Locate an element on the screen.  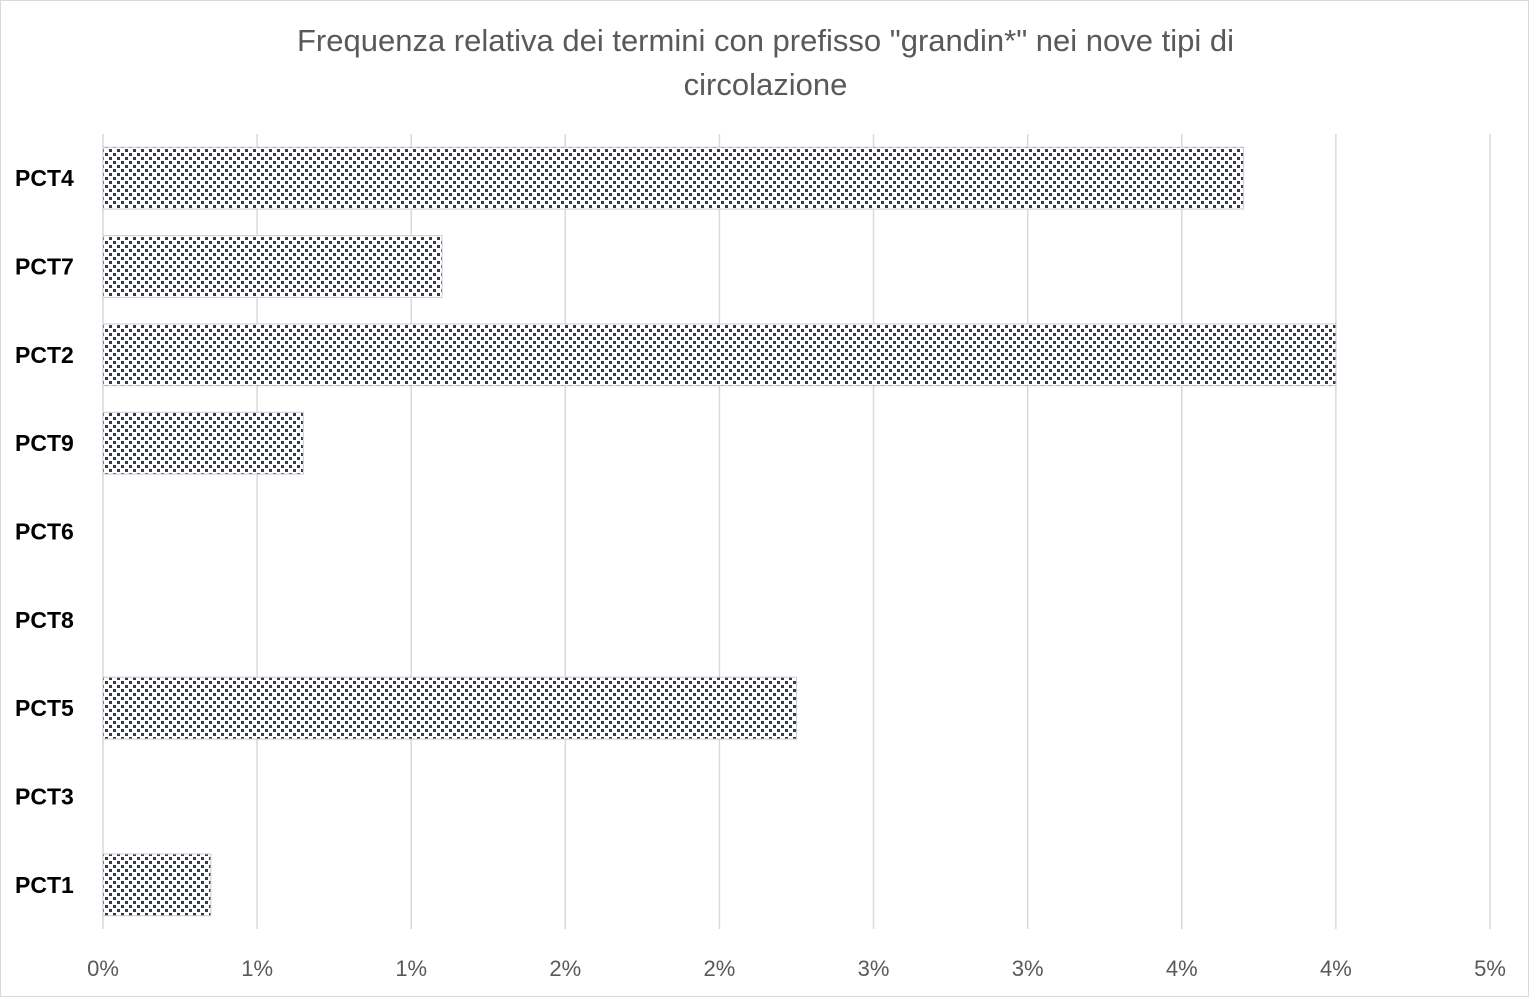
category-label-pct7: PCT7 is located at coordinates (44, 267).